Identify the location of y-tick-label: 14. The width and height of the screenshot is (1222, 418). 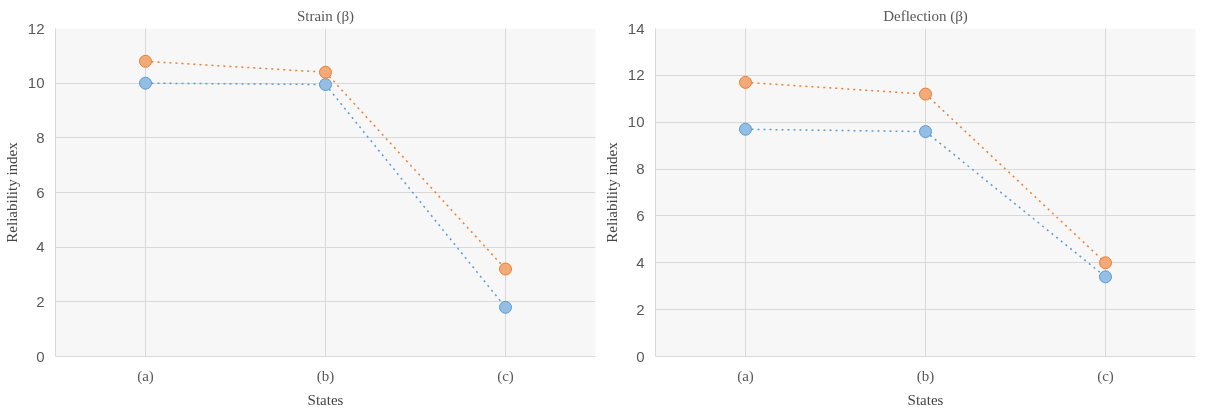
(636, 28).